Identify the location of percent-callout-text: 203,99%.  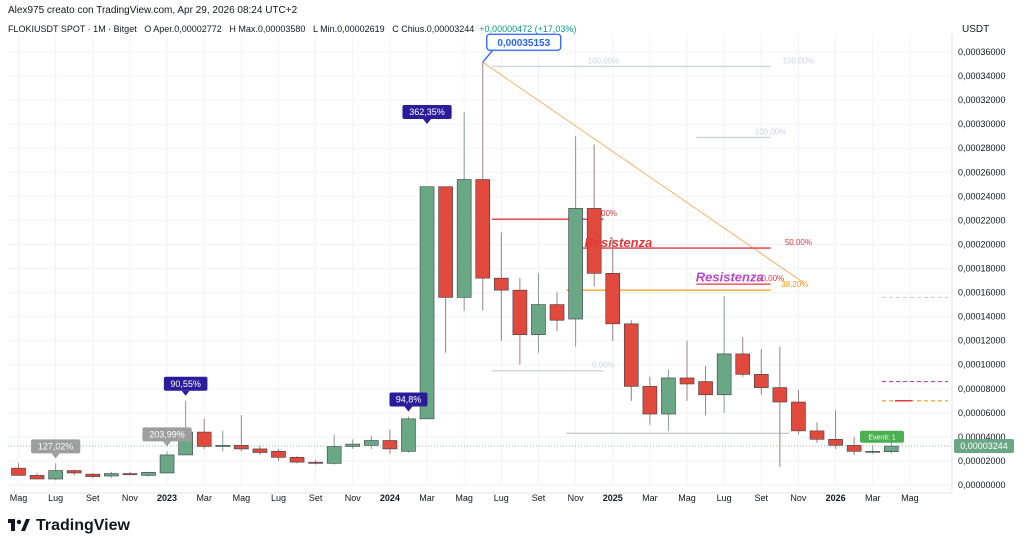
(167, 434).